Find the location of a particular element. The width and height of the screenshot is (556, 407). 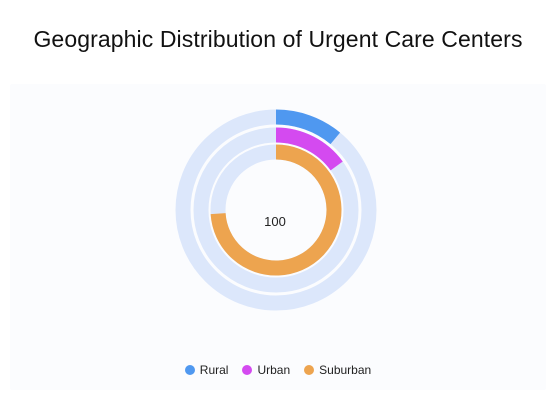

legend-item-urban: Urban is located at coordinates (266, 370).